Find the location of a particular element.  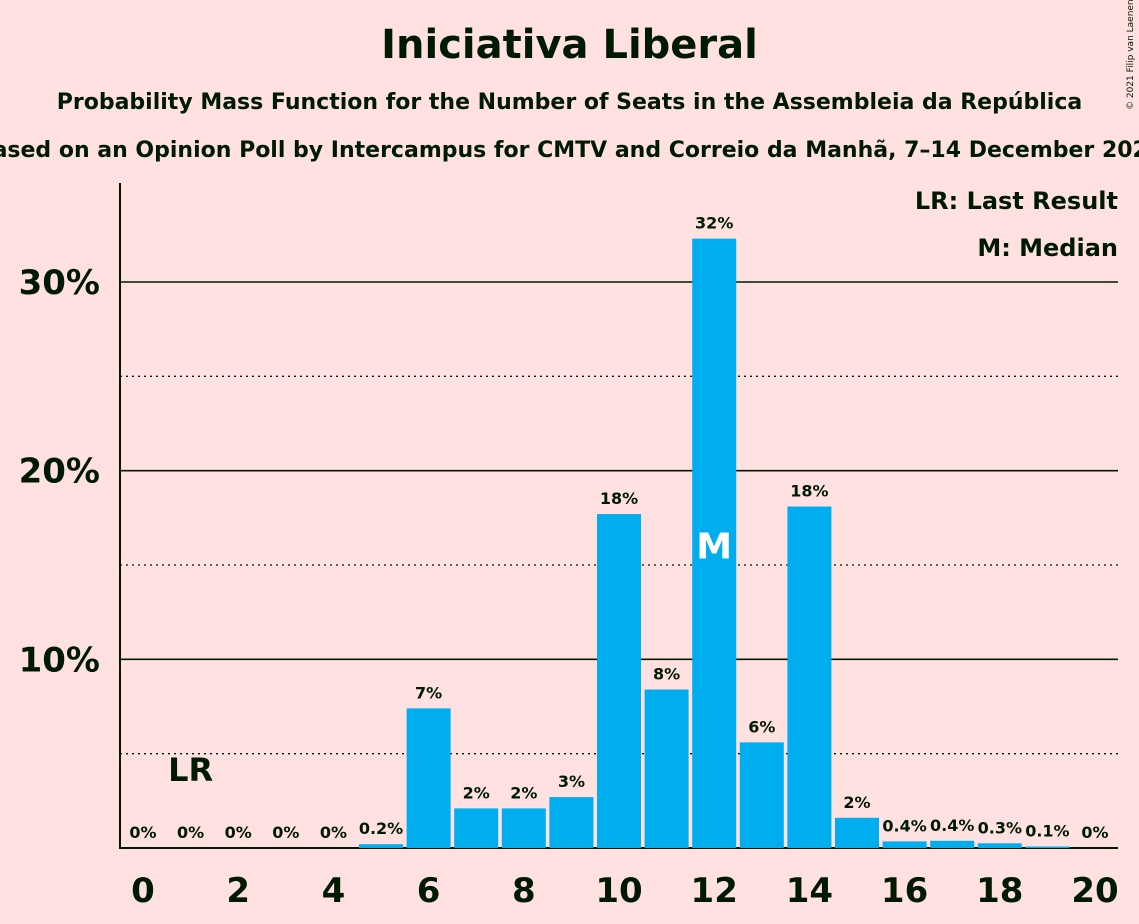

data-label: 8% is located at coordinates (666, 674).